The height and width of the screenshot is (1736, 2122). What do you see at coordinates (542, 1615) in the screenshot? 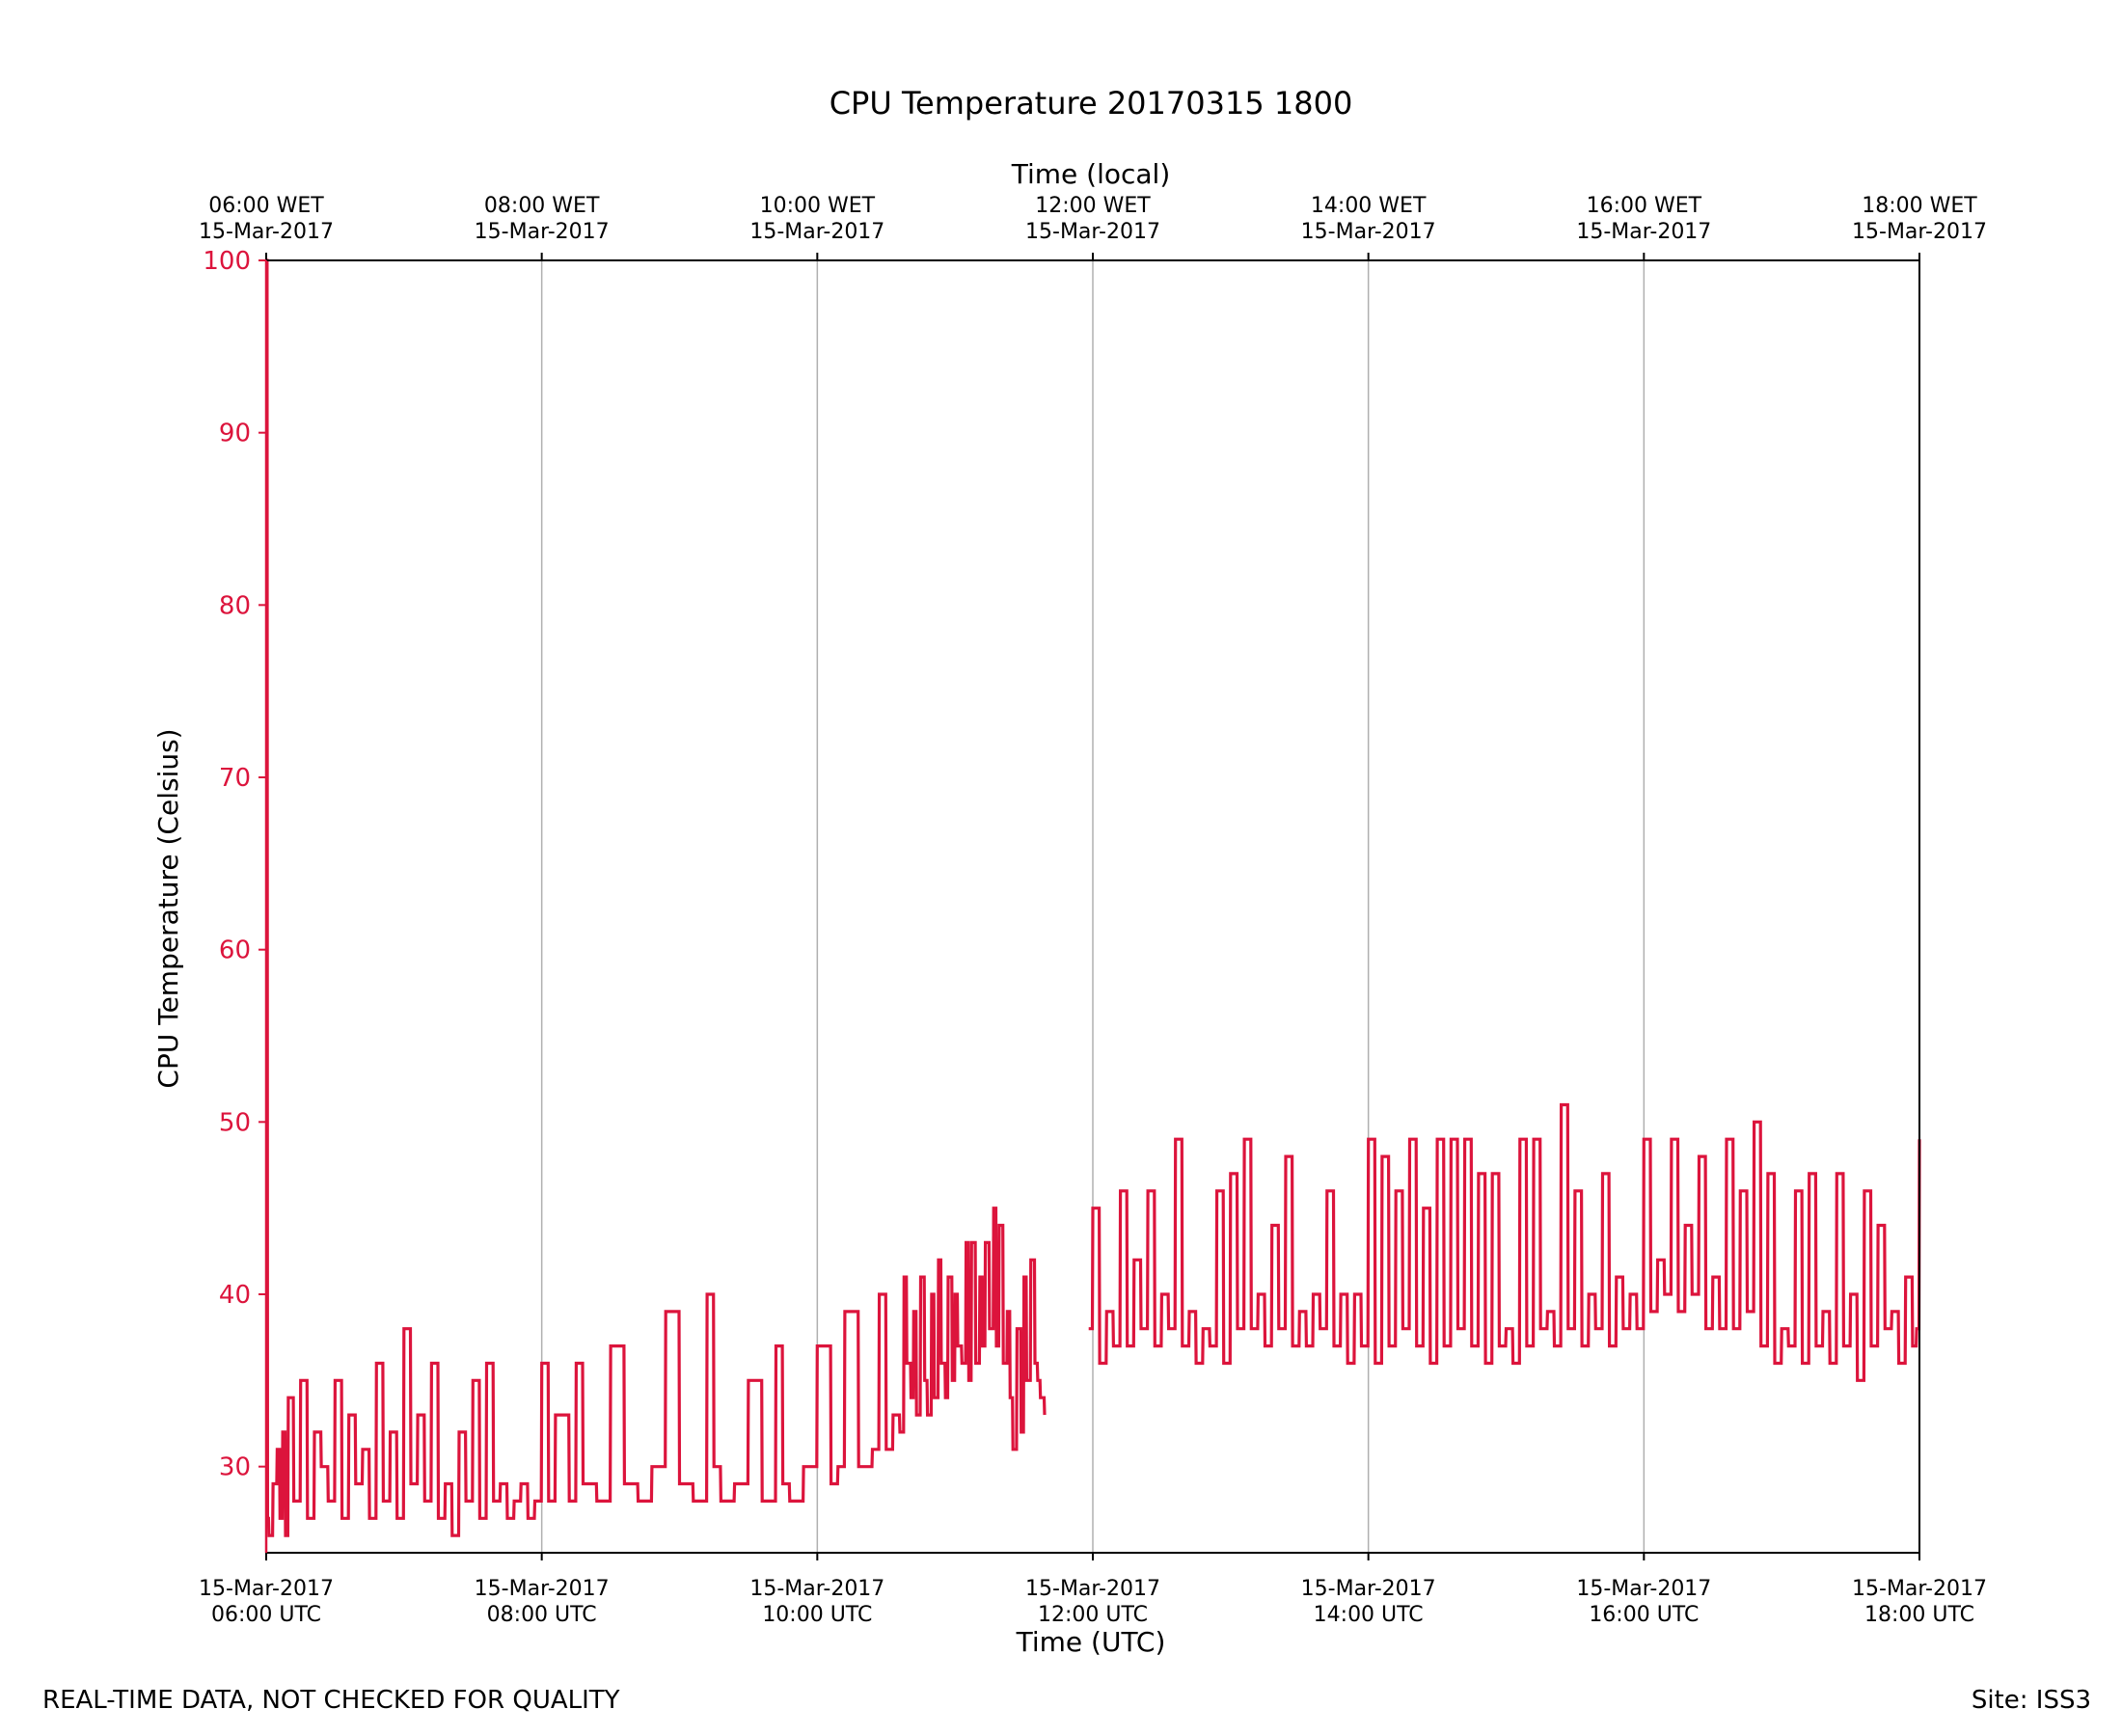
I see `bottom-tick-label: 08:00 UTC` at bounding box center [542, 1615].